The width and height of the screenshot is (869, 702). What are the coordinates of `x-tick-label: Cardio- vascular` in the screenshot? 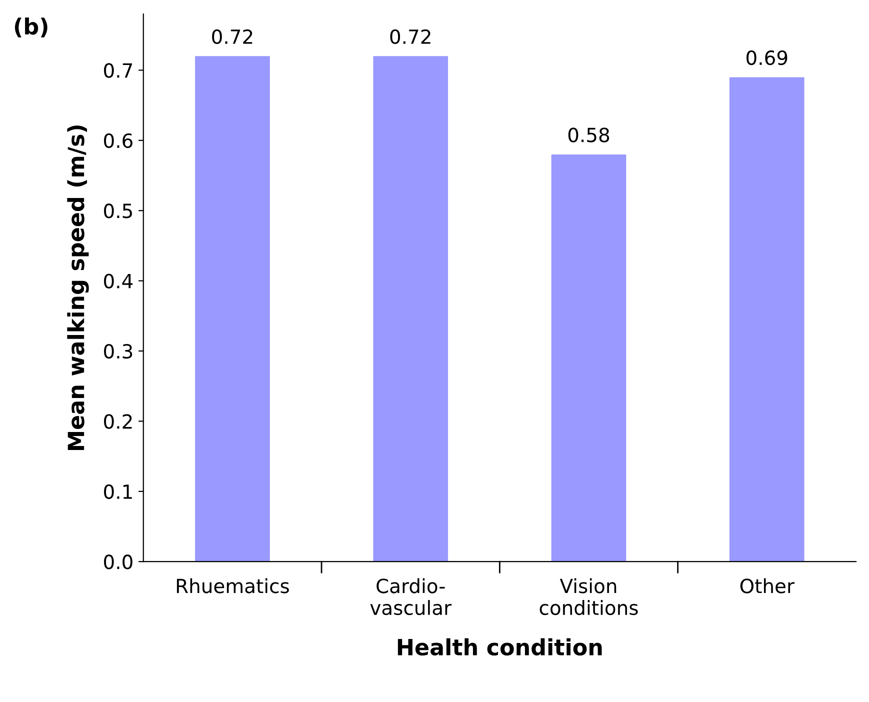 It's located at (411, 597).